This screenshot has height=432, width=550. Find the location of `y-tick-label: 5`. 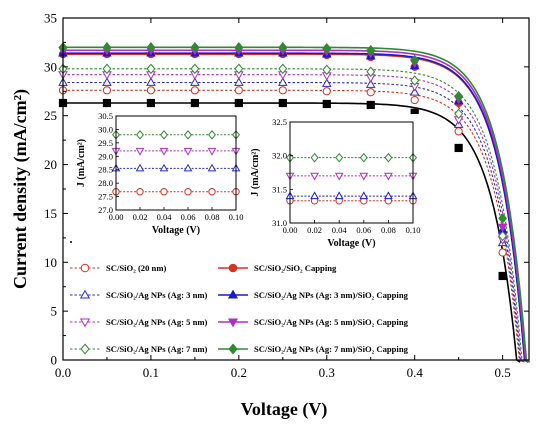

y-tick-label: 5 is located at coordinates (54, 311).